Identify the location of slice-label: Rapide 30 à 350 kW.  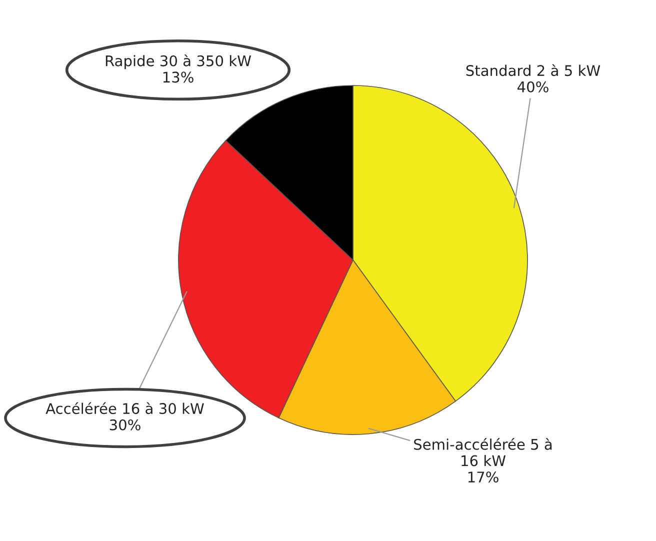
(179, 62).